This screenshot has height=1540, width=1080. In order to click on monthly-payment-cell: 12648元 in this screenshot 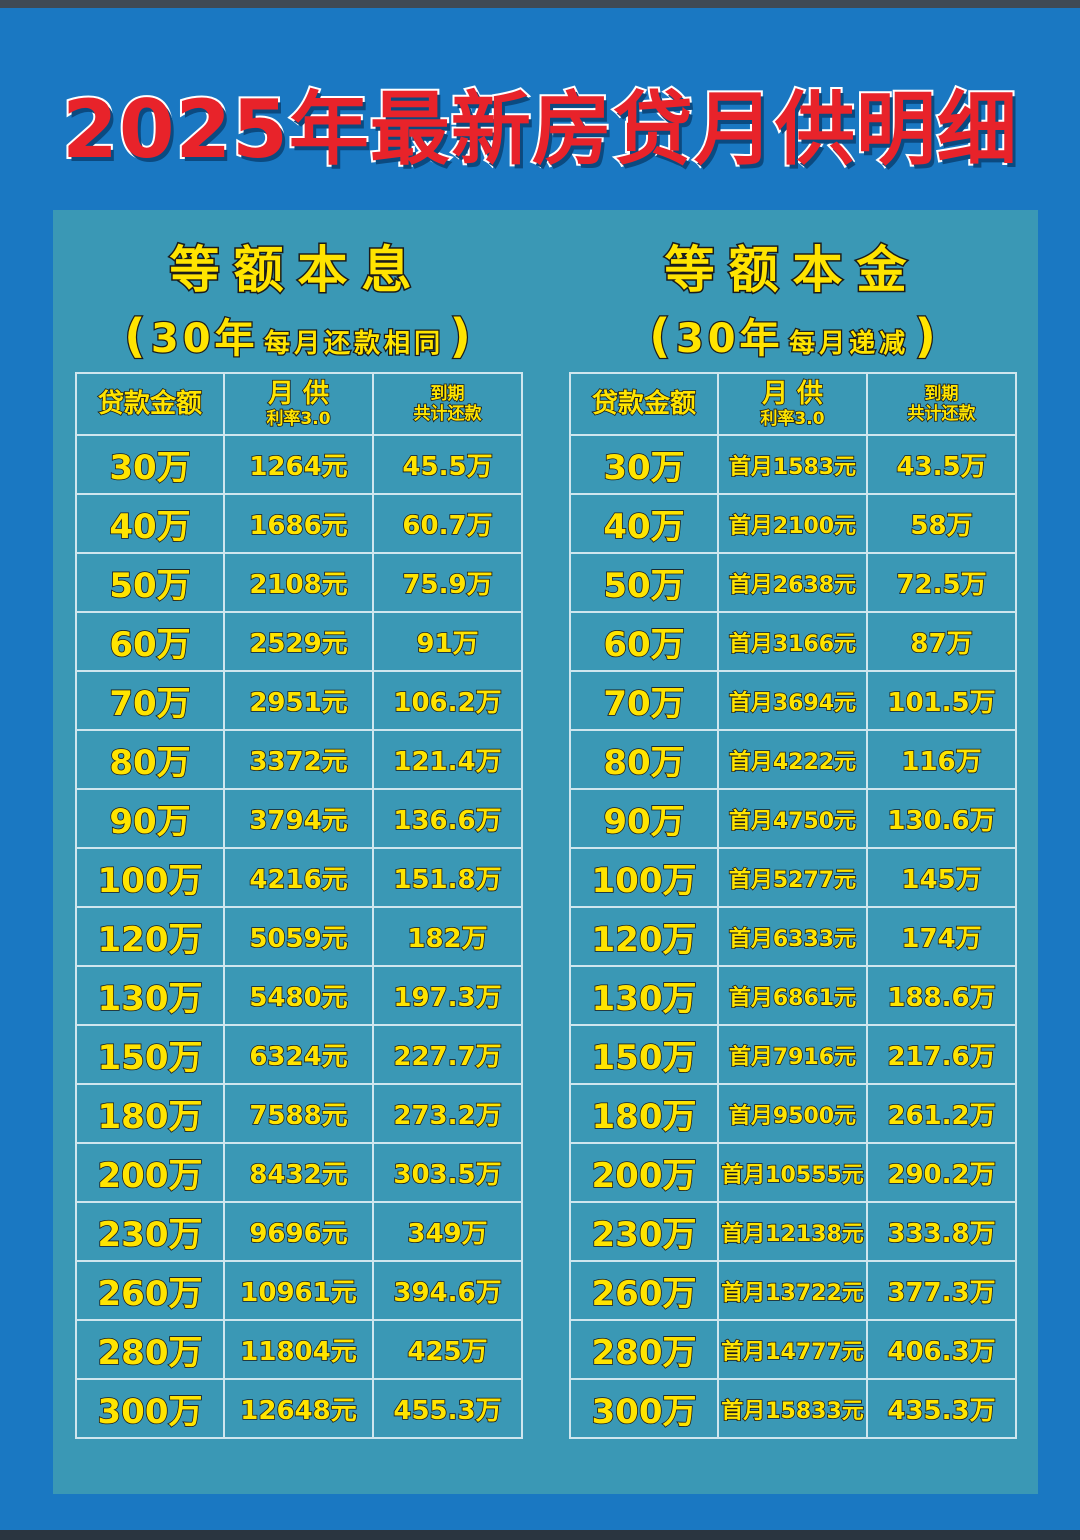, I will do `click(298, 1408)`.